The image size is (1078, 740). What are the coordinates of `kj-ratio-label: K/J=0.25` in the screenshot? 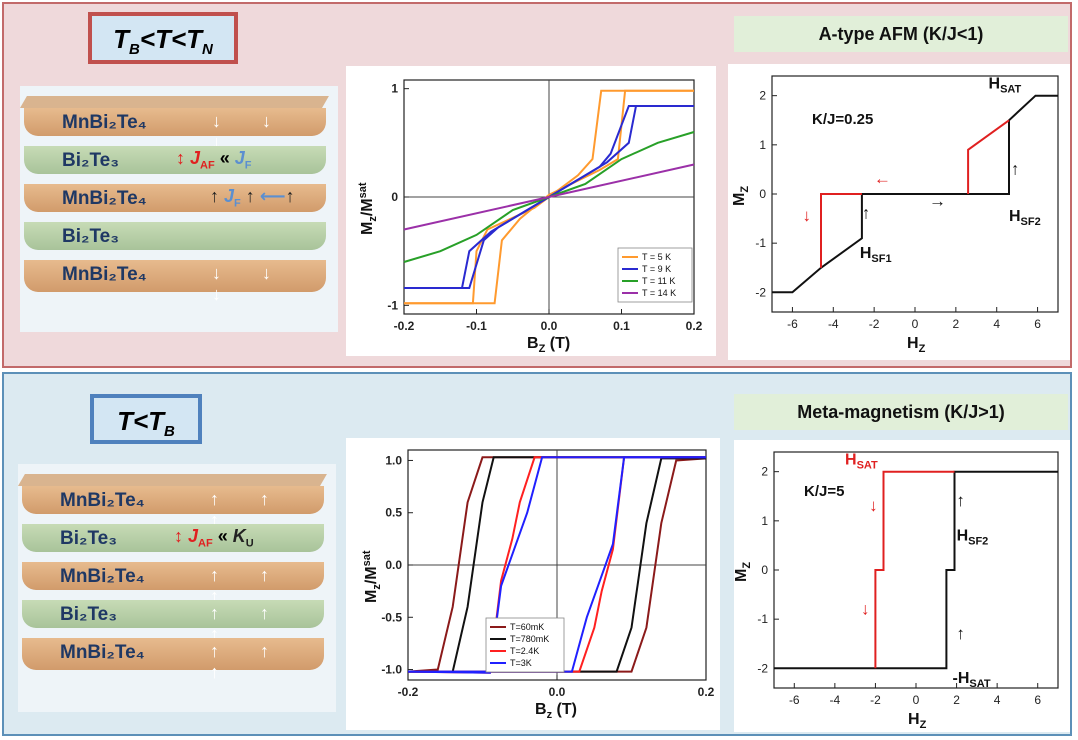 It's located at (842, 119).